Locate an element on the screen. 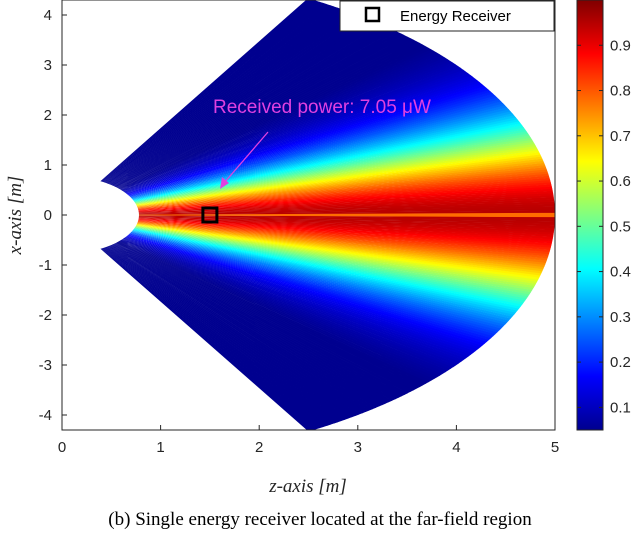 The height and width of the screenshot is (538, 640). y-tick-label: -4 is located at coordinates (45, 415).